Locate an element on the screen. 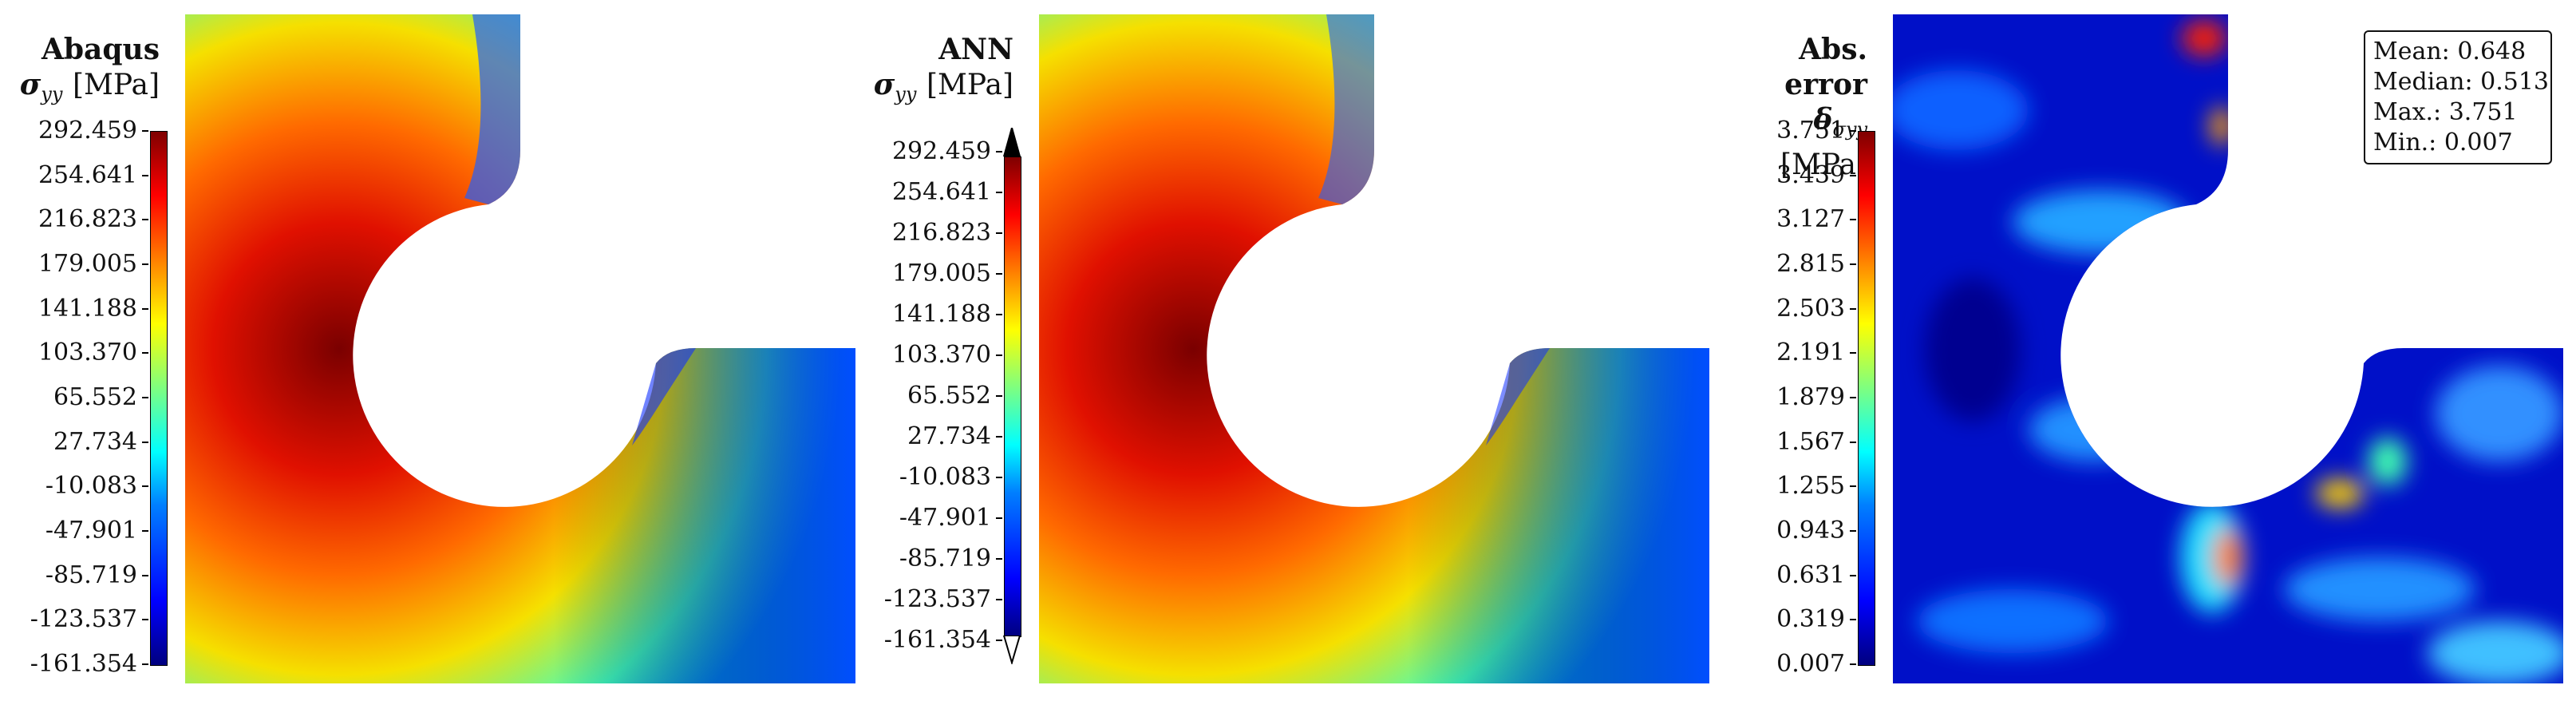  colorbar-tick-label: 2.815 is located at coordinates (1816, 264).